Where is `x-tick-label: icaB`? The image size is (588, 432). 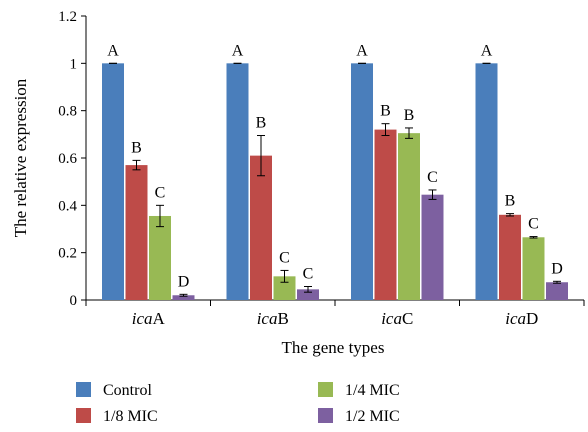
x-tick-label: icaB is located at coordinates (273, 318).